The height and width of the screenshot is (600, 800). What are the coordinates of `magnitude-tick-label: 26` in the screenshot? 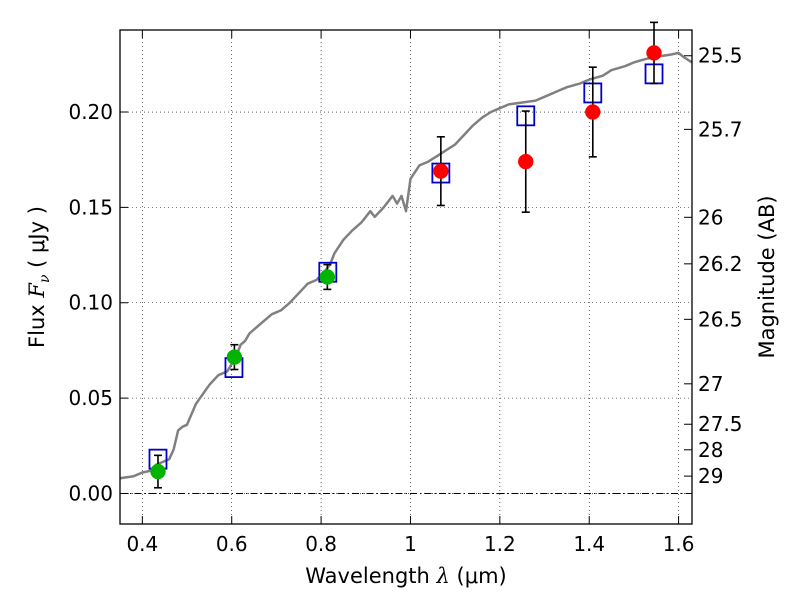 It's located at (710, 217).